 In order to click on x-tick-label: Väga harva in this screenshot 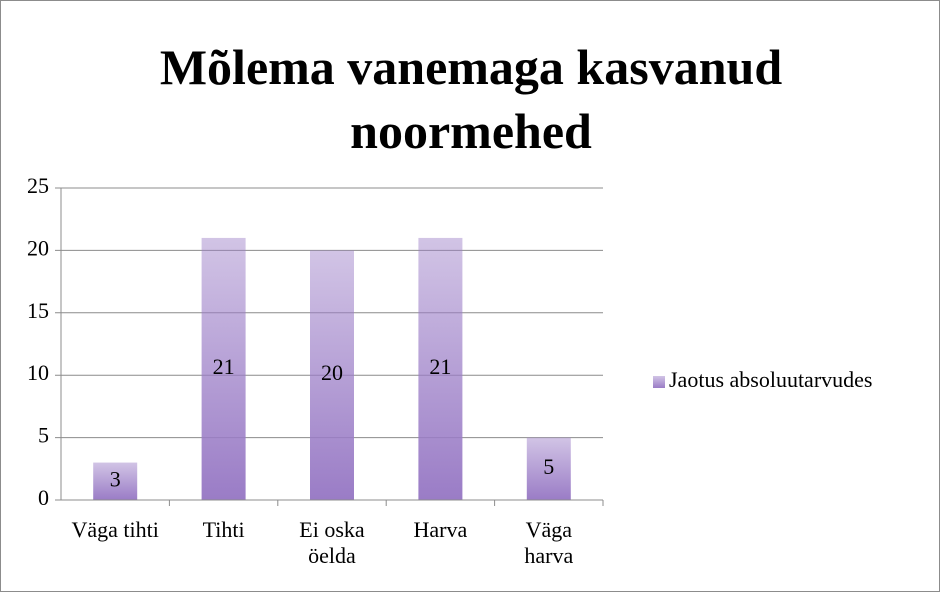, I will do `click(549, 542)`.